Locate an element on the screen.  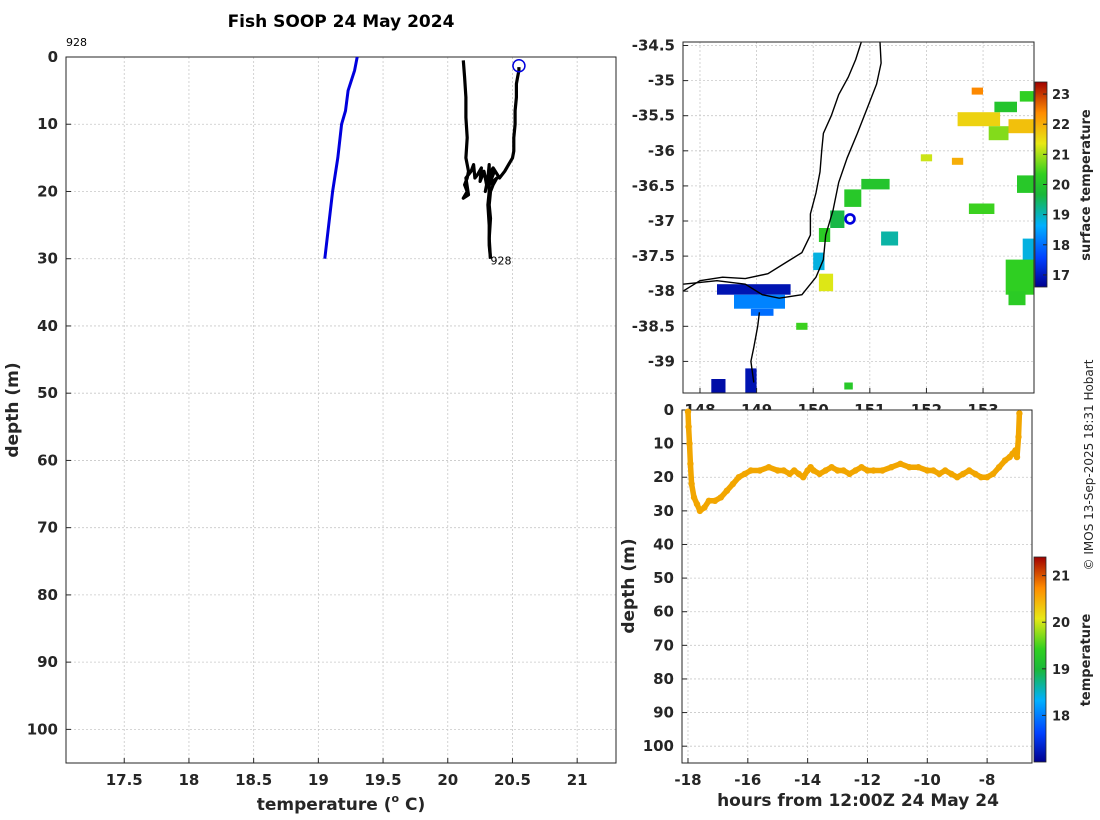
profile-ytick-label: 40 is located at coordinates (47, 326).